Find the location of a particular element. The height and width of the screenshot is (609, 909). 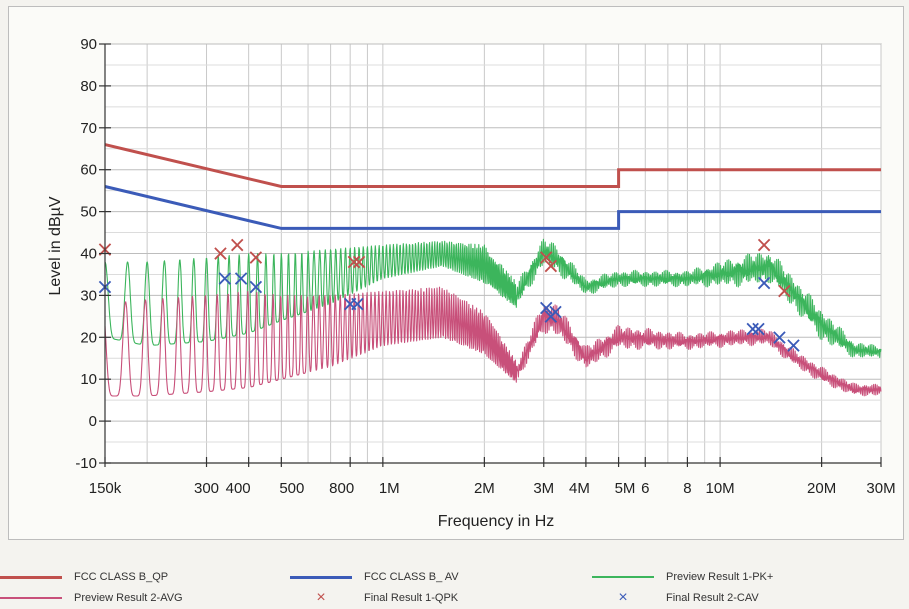

legend-item-av-limit: FCC CLASS B_ AV is located at coordinates (374, 577).